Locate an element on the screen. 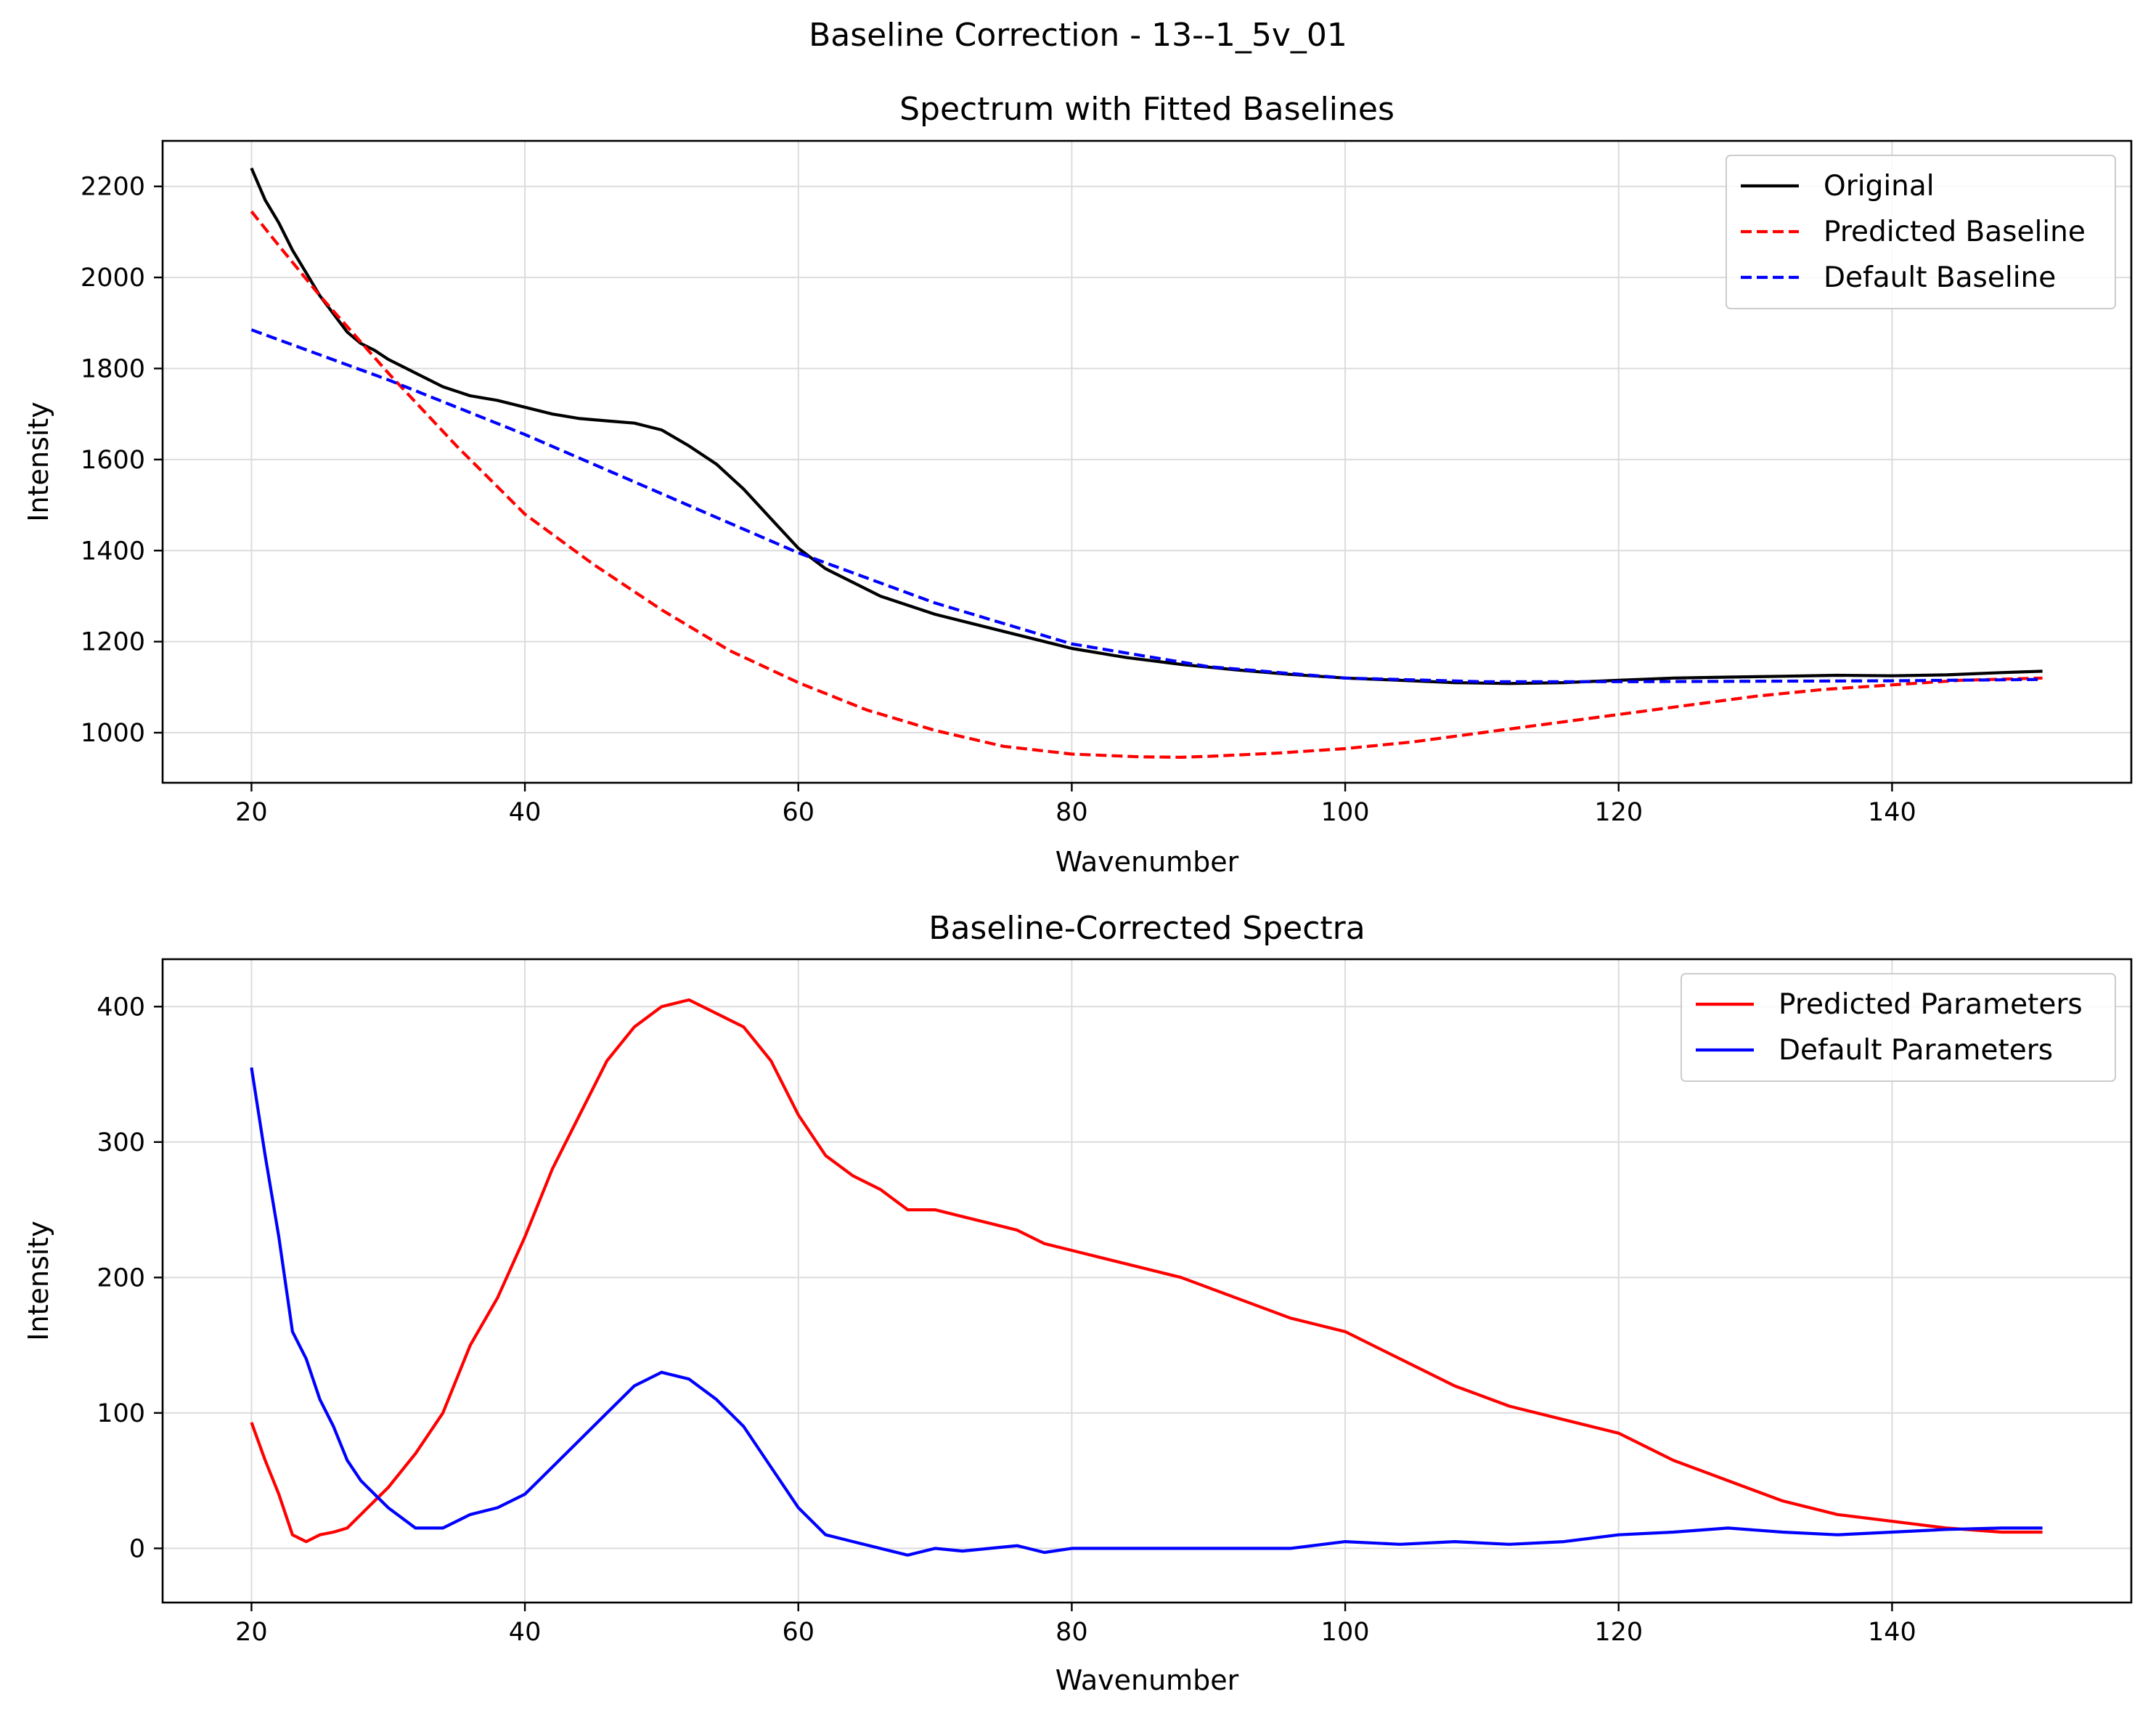 This screenshot has width=2156, height=1718. top-panel-x-tick-label: 60 is located at coordinates (798, 812).